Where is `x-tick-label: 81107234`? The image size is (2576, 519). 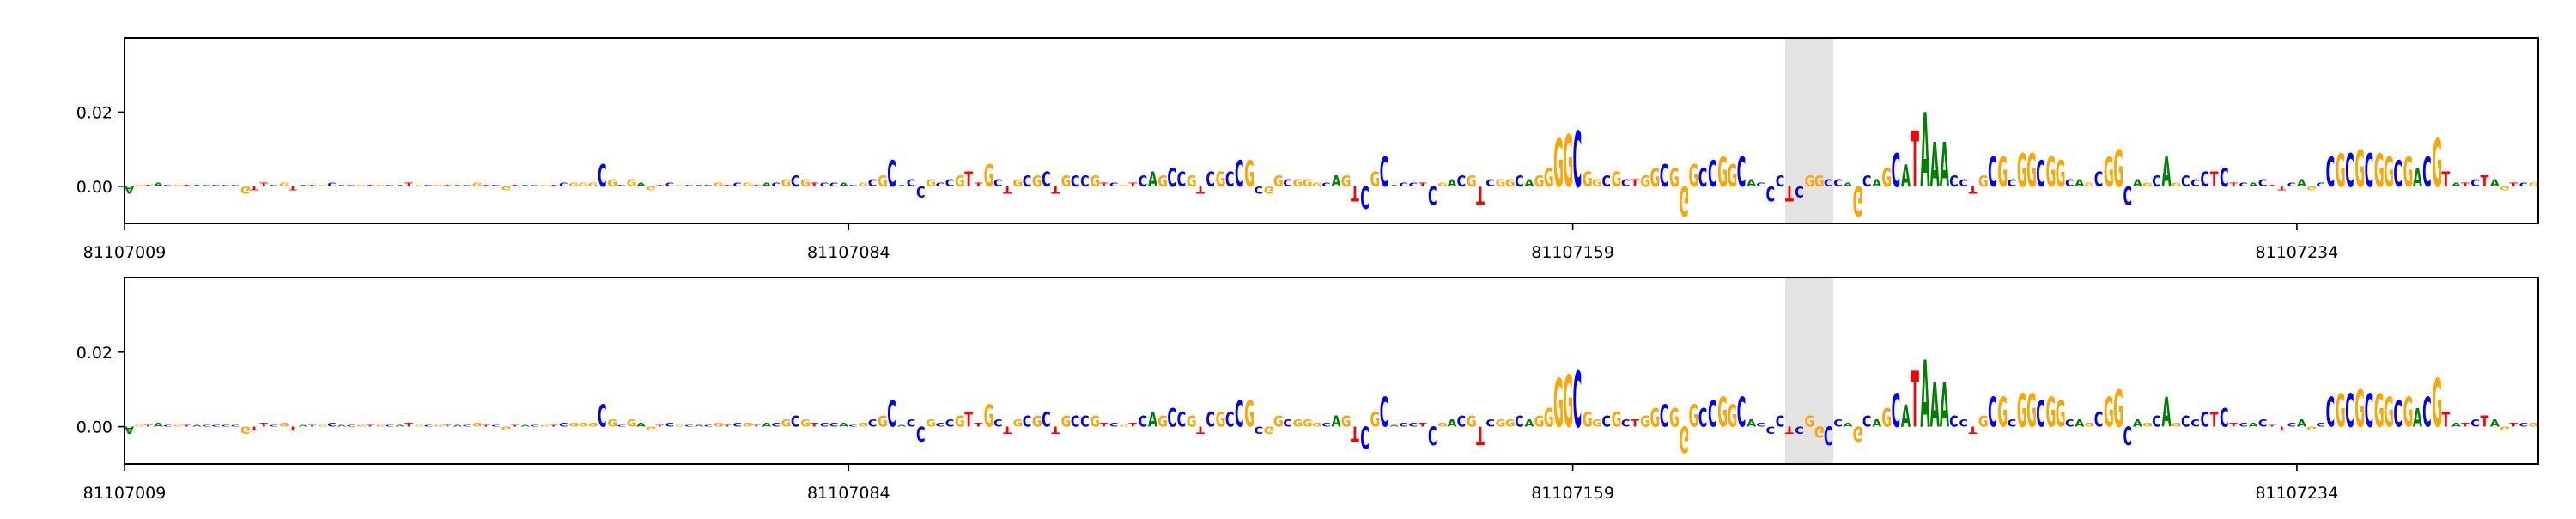 x-tick-label: 81107234 is located at coordinates (2297, 252).